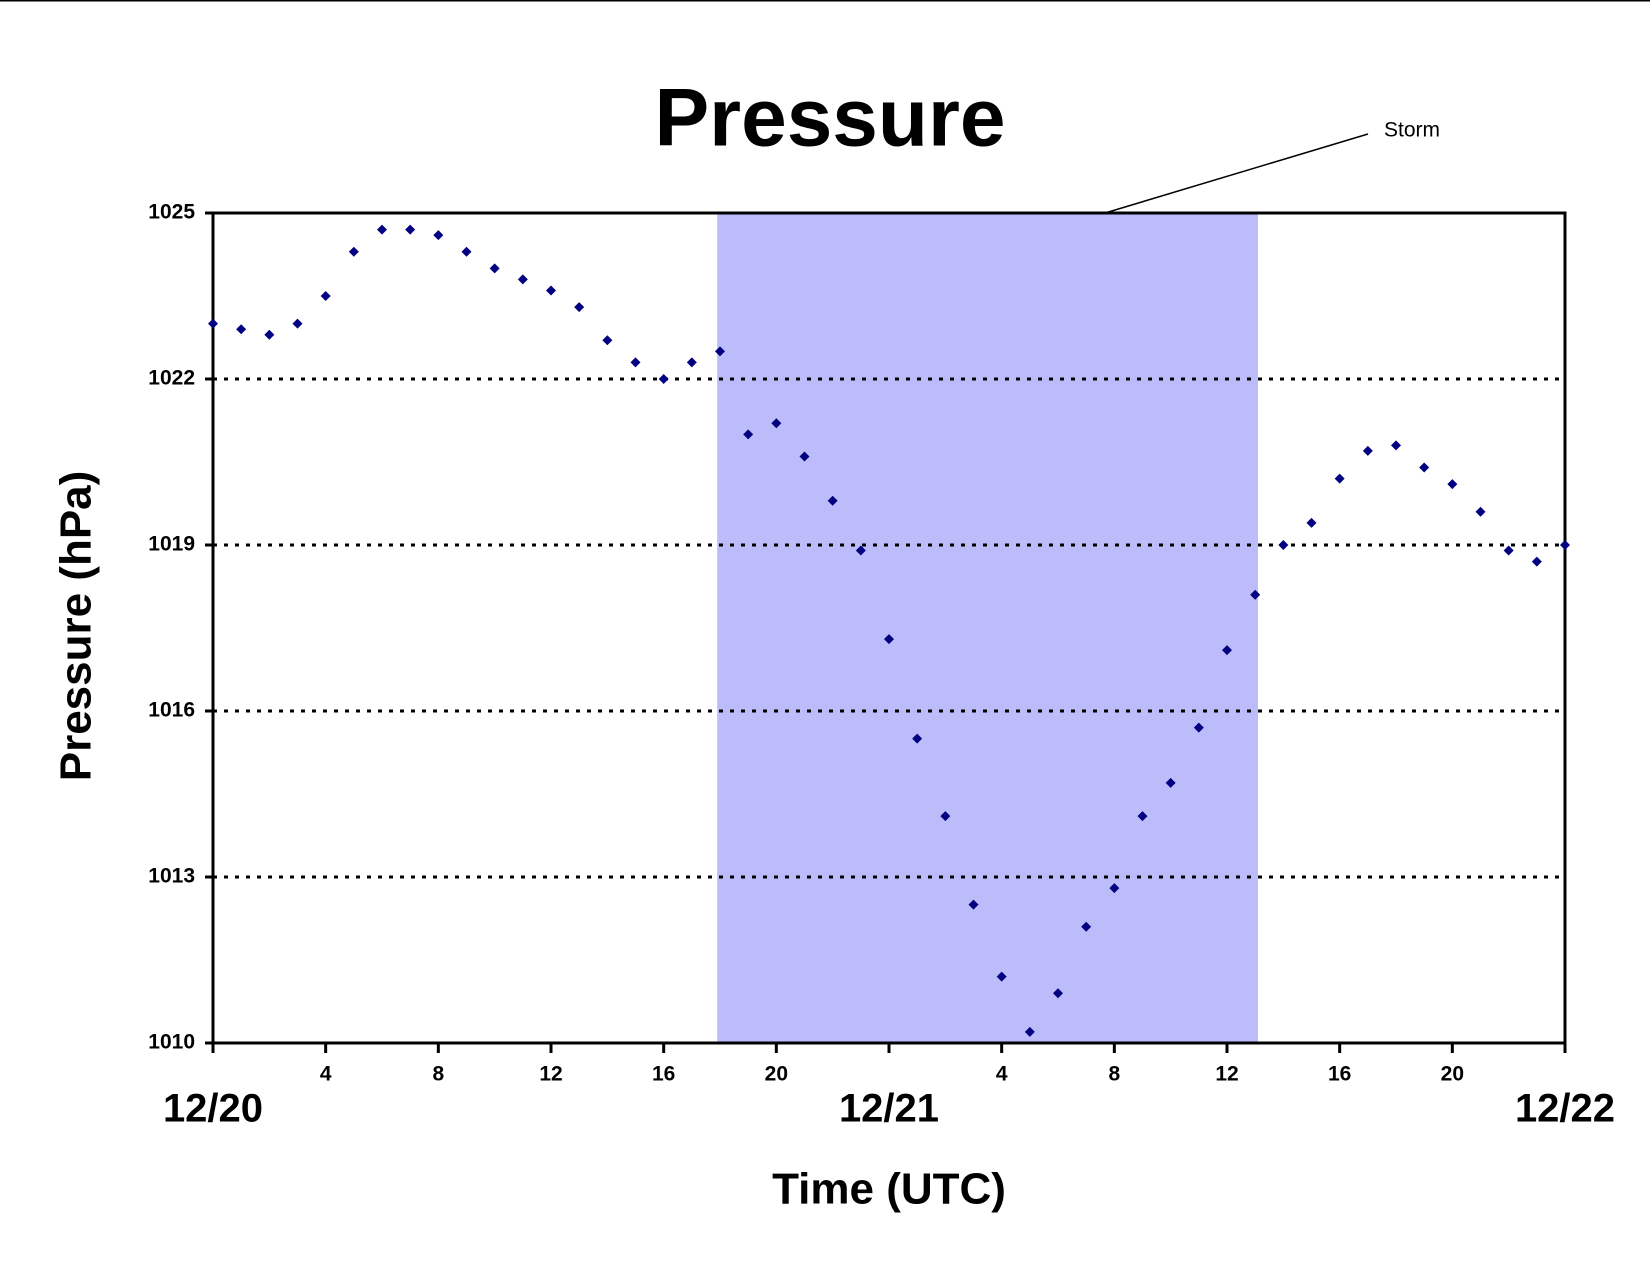 This screenshot has height=1275, width=1650. Describe the element at coordinates (171, 212) in the screenshot. I see `y-tick-label: 1025` at that location.